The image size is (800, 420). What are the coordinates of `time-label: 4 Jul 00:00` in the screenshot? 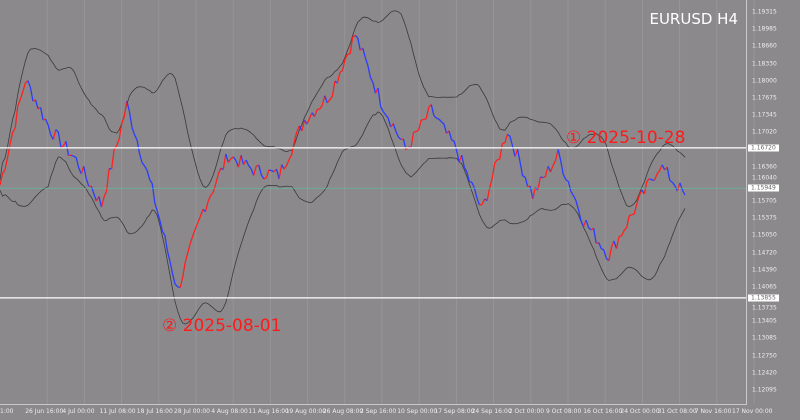 It's located at (78, 411).